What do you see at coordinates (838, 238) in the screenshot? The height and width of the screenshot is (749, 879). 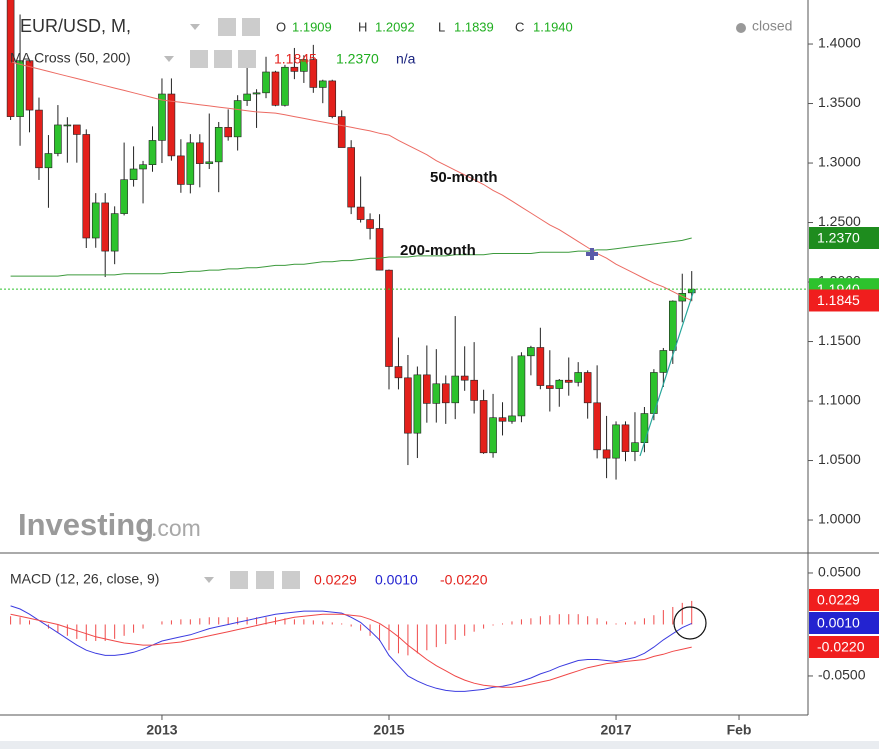 I see `ma200-price-label: 1.2370` at bounding box center [838, 238].